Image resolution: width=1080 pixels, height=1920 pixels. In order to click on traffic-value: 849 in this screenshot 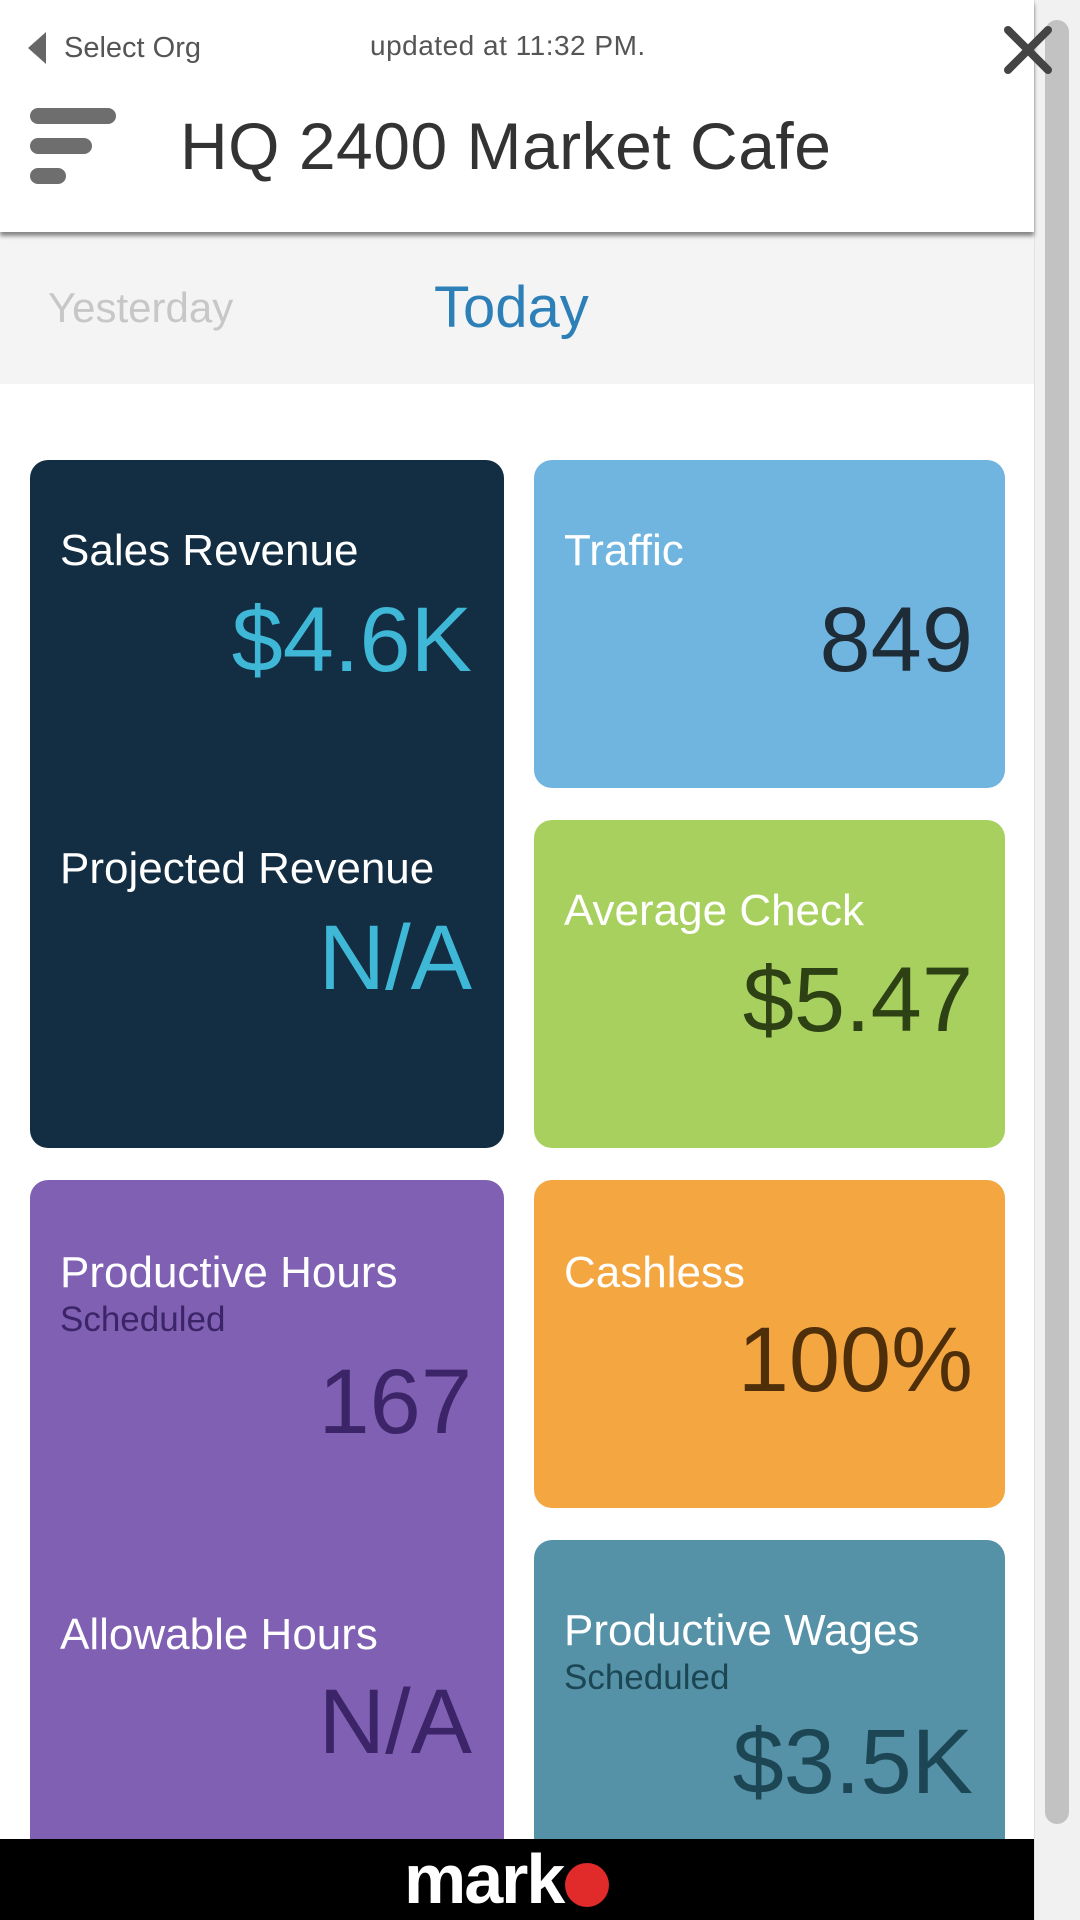, I will do `click(896, 640)`.